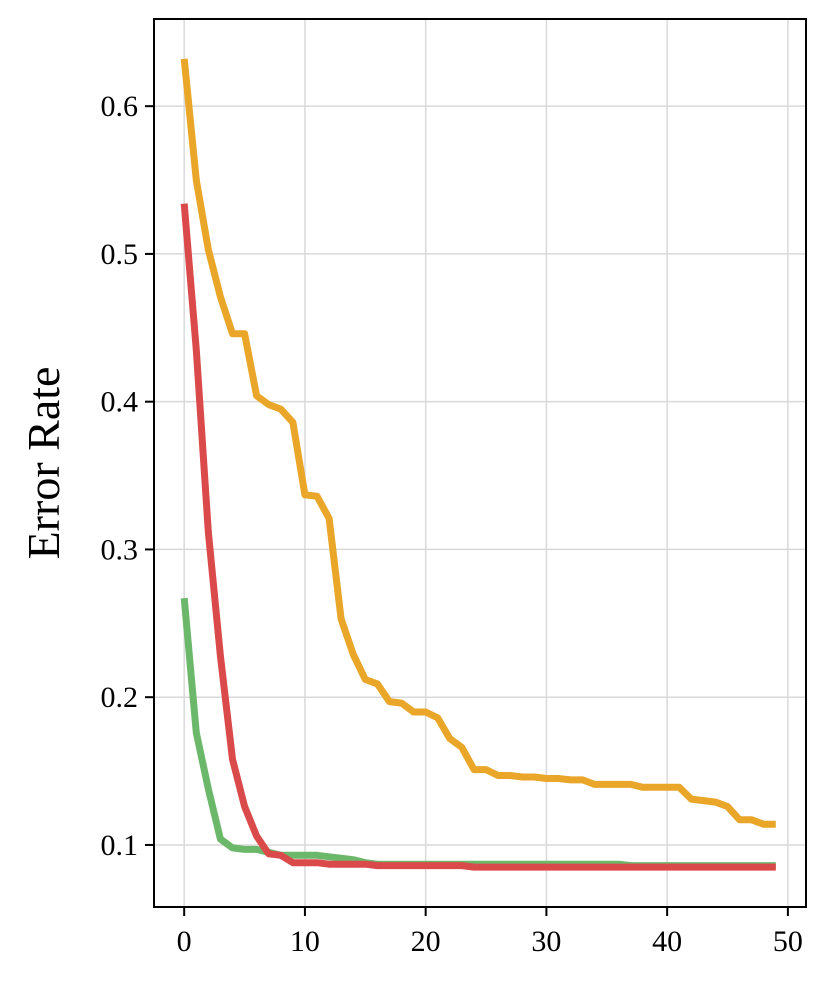  Describe the element at coordinates (120, 845) in the screenshot. I see `y-tick-label: 0.1` at that location.